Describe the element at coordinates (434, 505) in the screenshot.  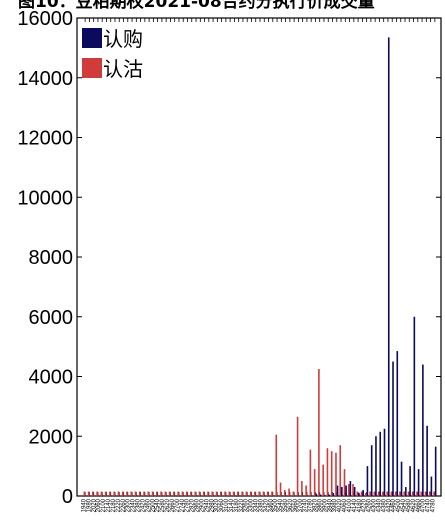
I see `x-tick-label: 4780` at that location.